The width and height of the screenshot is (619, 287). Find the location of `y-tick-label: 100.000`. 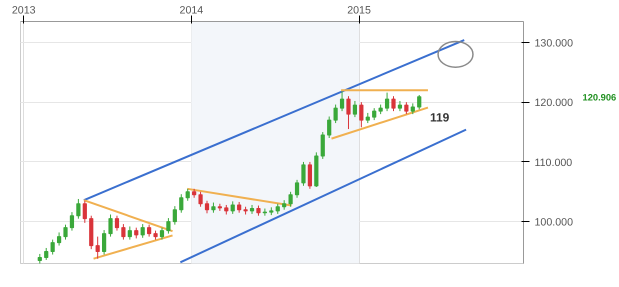

y-tick-label: 100.000 is located at coordinates (554, 222).